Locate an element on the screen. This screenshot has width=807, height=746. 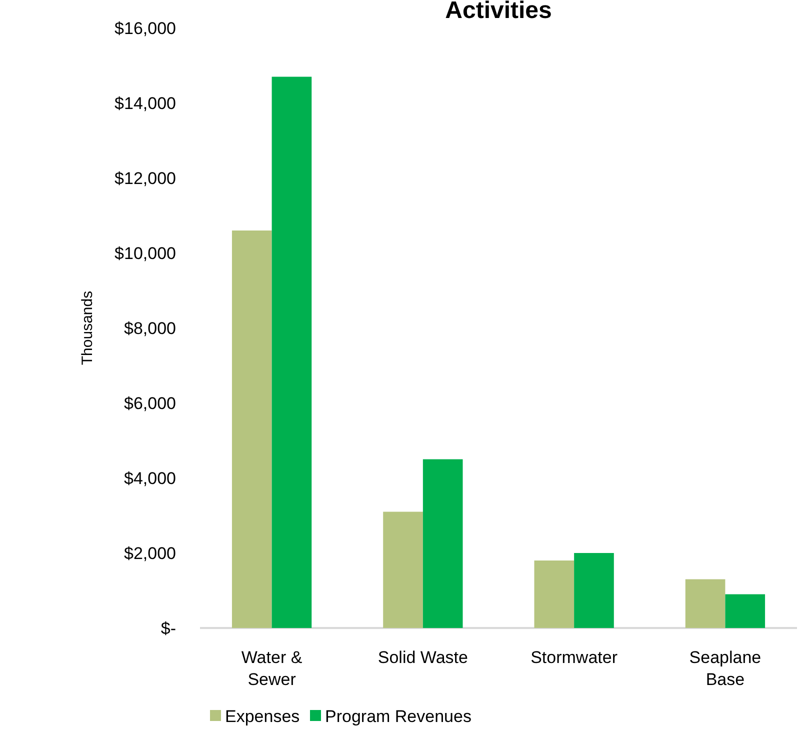
legend-label: Program Revenues is located at coordinates (398, 716).